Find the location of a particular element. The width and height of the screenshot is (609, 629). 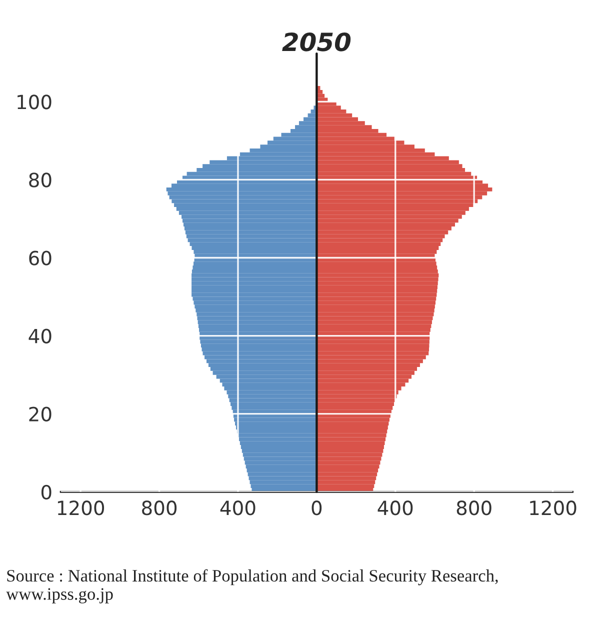

y-tick-label: 20 is located at coordinates (40, 414).